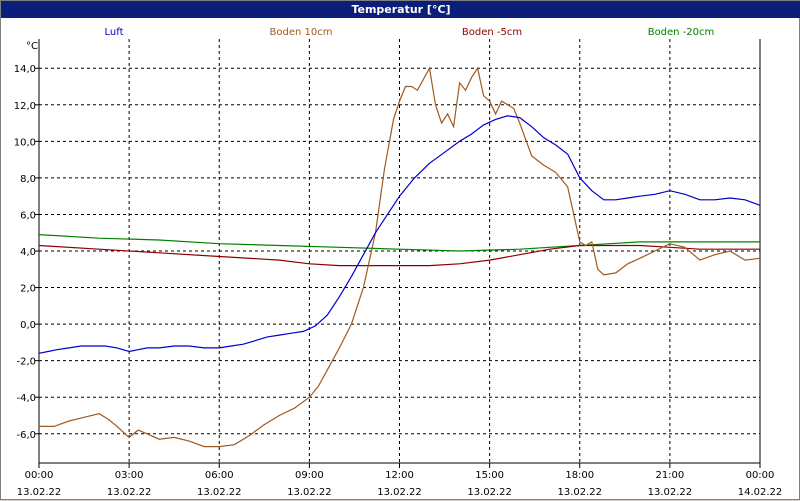 Image resolution: width=800 pixels, height=501 pixels. What do you see at coordinates (399, 243) in the screenshot?
I see `series-line-boden-20cm` at bounding box center [399, 243].